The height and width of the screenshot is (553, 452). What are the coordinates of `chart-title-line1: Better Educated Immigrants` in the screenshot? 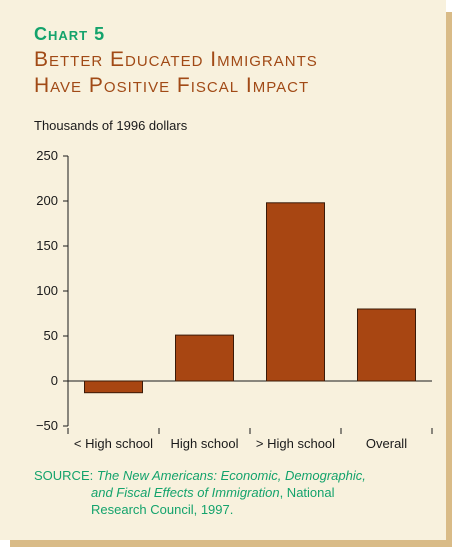 It's located at (176, 59).